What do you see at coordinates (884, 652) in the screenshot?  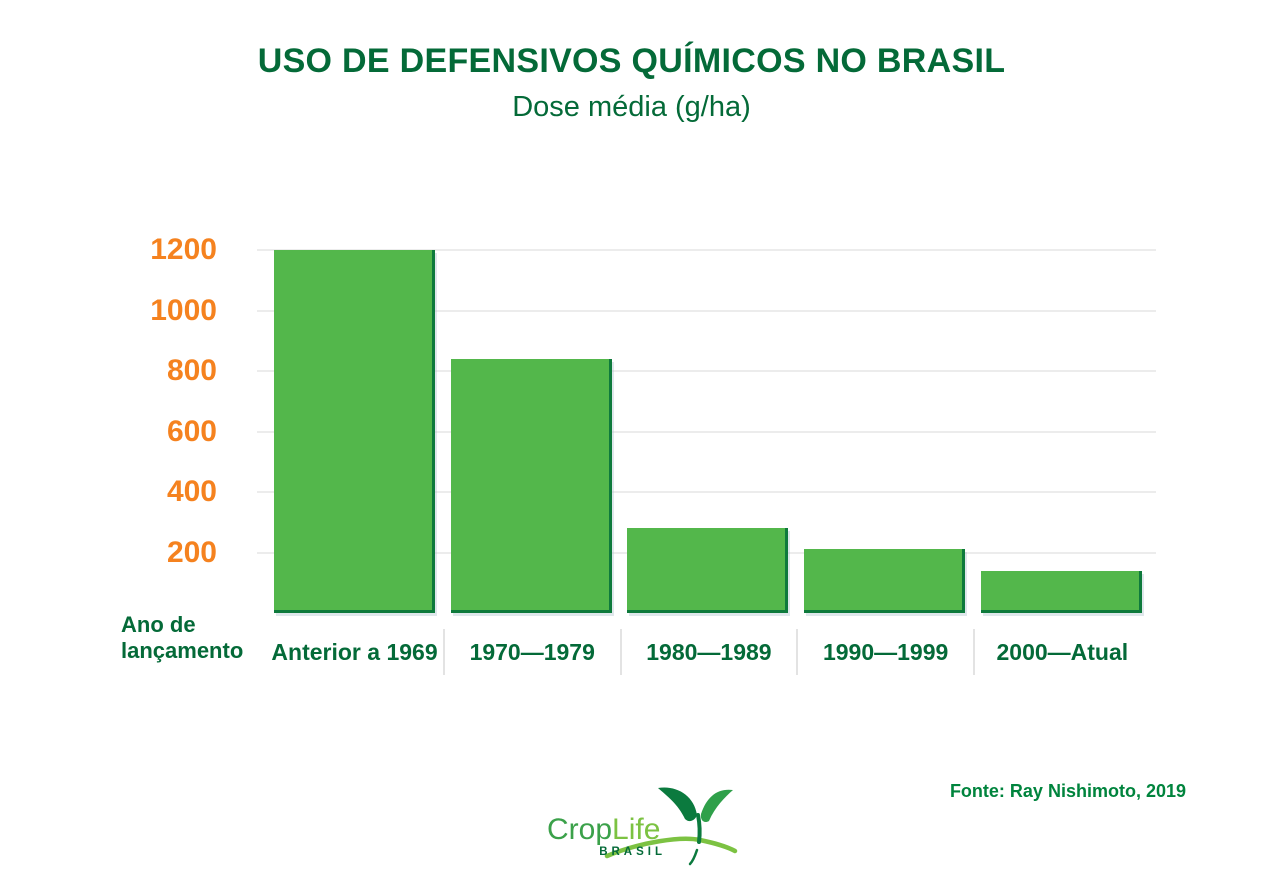 I see `category-label: 1990—1999` at bounding box center [884, 652].